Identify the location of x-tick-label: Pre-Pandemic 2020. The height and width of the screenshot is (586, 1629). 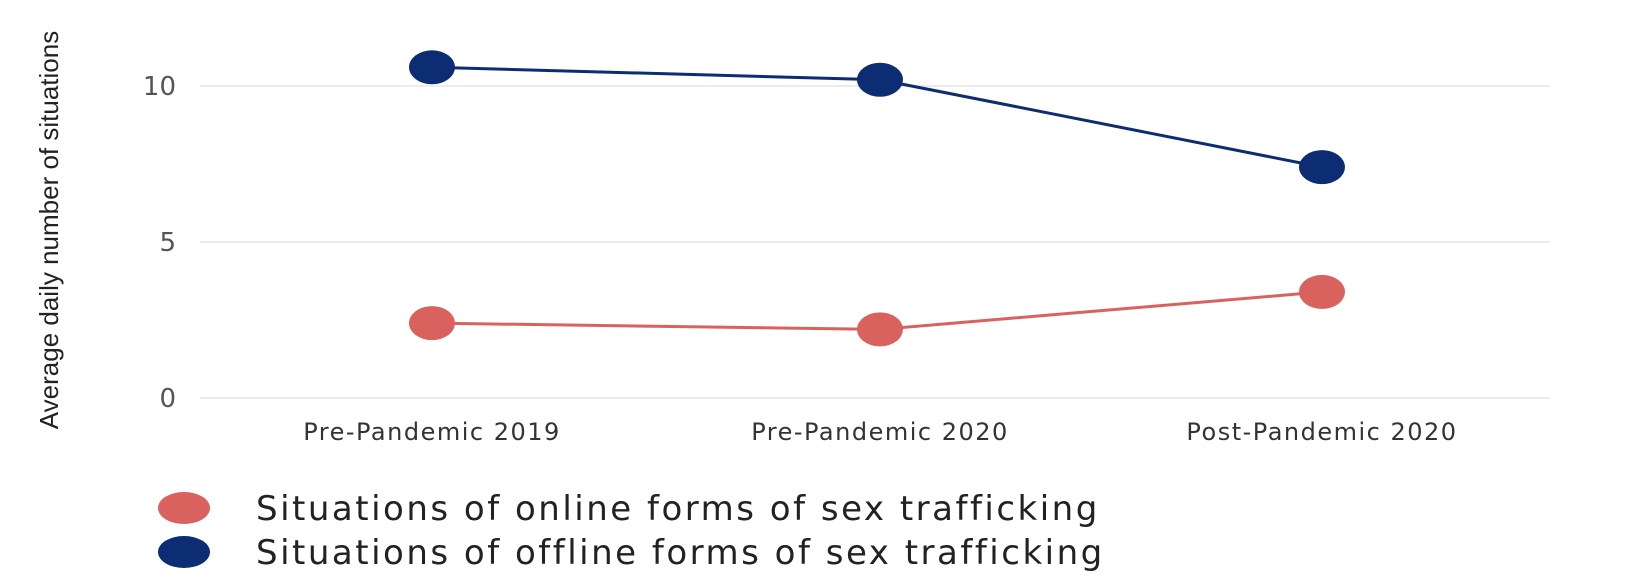
(880, 432).